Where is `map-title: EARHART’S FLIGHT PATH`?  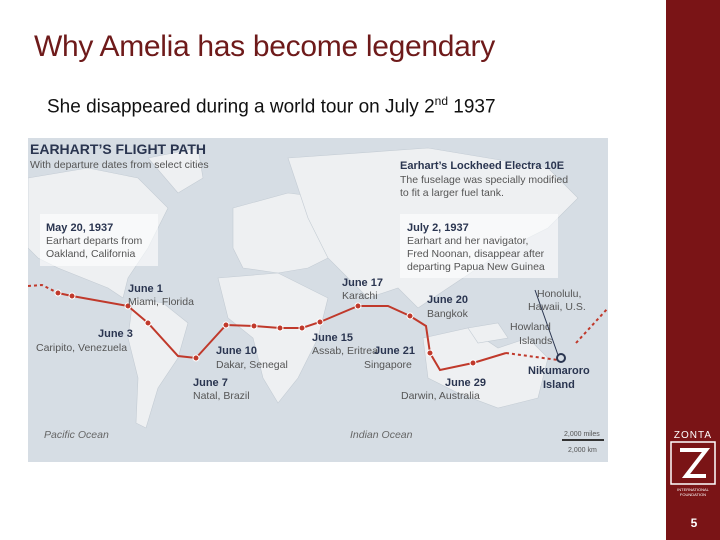
map-title: EARHART’S FLIGHT PATH is located at coordinates (118, 149).